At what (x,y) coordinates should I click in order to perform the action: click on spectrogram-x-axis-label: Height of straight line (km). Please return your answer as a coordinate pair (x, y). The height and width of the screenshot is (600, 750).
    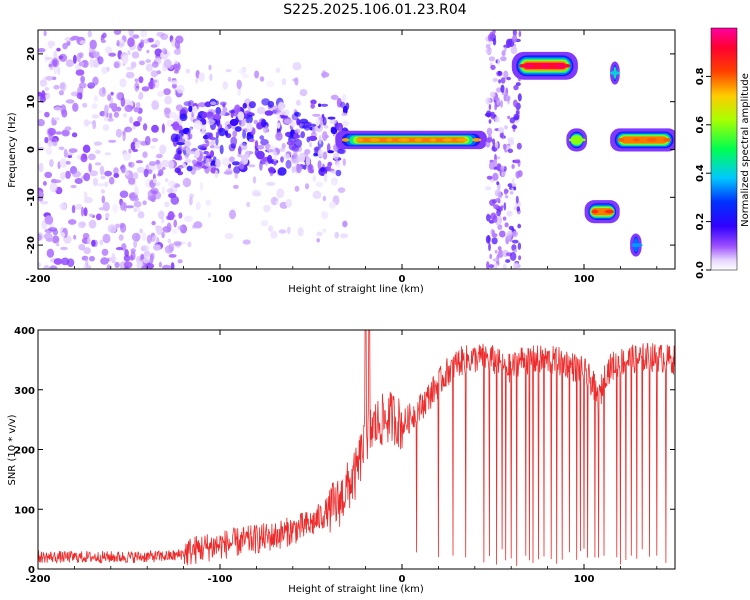
    Looking at the image, I should click on (356, 289).